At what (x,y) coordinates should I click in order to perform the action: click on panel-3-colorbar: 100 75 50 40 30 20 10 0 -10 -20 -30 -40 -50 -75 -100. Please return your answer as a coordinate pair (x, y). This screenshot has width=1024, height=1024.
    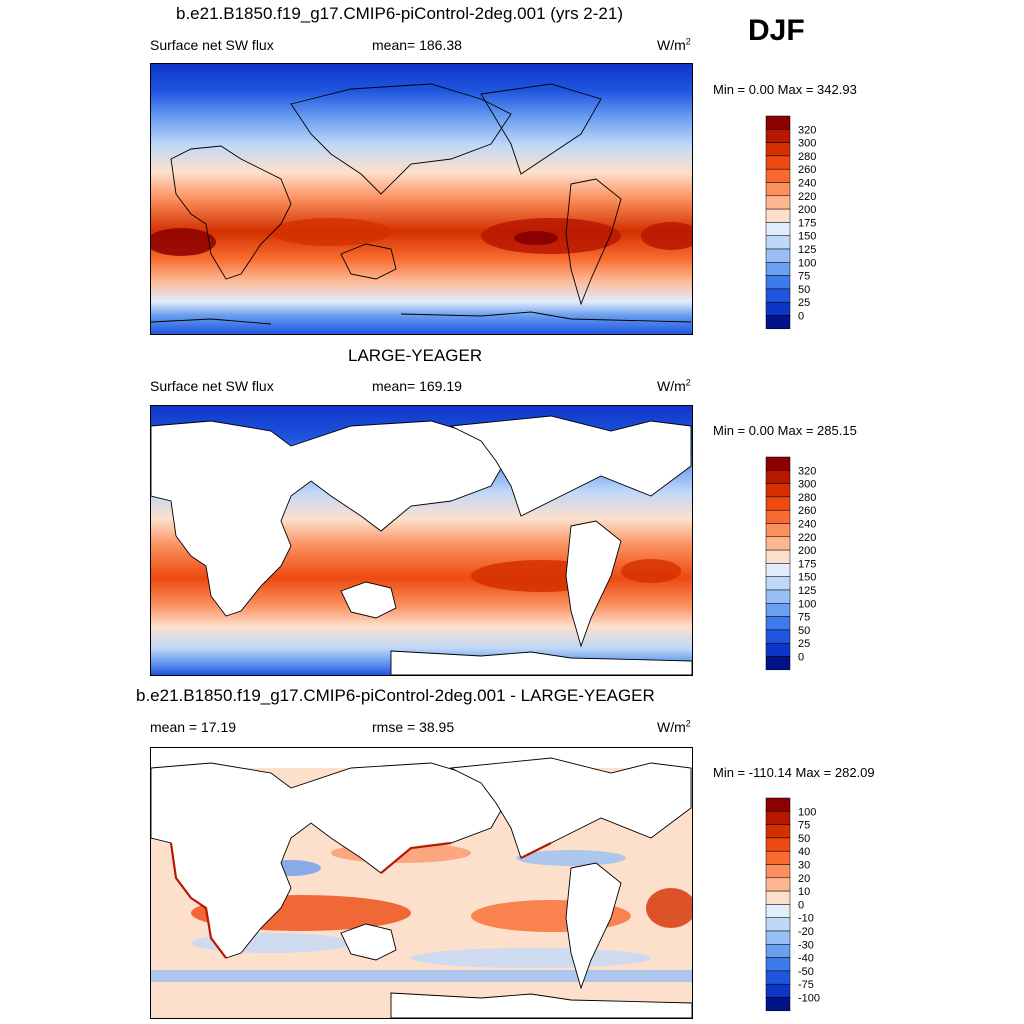
    Looking at the image, I should click on (792, 904).